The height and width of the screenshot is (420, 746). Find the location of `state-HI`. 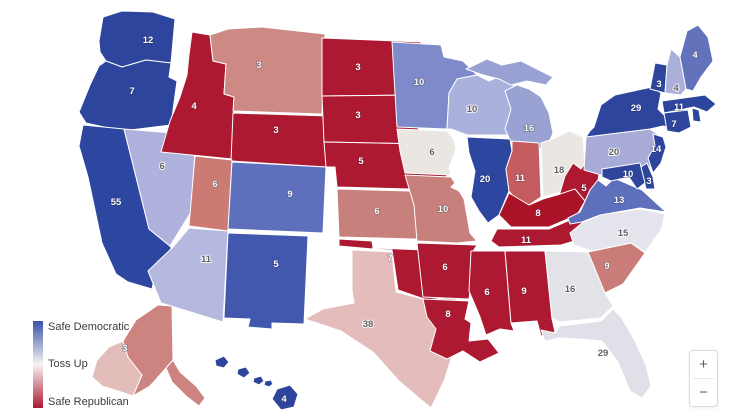

state-HI is located at coordinates (285, 397).